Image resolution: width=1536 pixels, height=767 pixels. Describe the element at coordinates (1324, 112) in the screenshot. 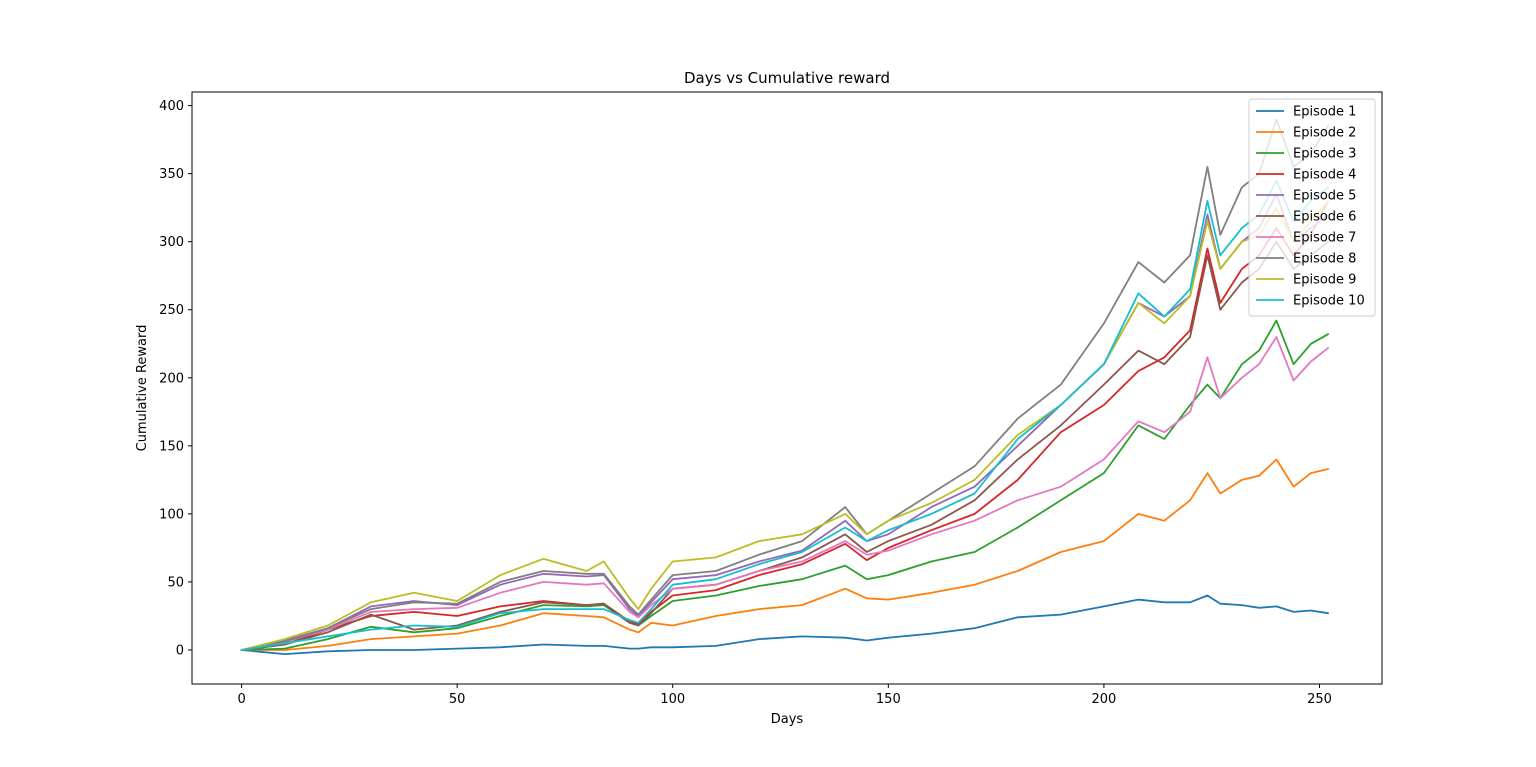

I see `legend-label: Episode 1` at that location.